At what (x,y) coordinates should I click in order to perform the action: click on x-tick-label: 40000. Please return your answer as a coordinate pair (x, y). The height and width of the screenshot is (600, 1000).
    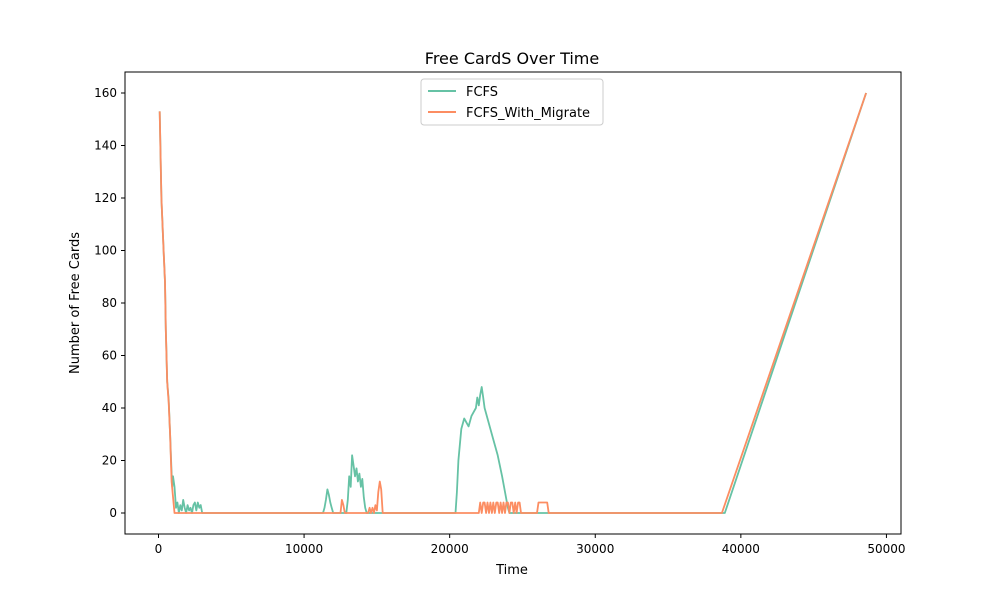
    Looking at the image, I should click on (741, 549).